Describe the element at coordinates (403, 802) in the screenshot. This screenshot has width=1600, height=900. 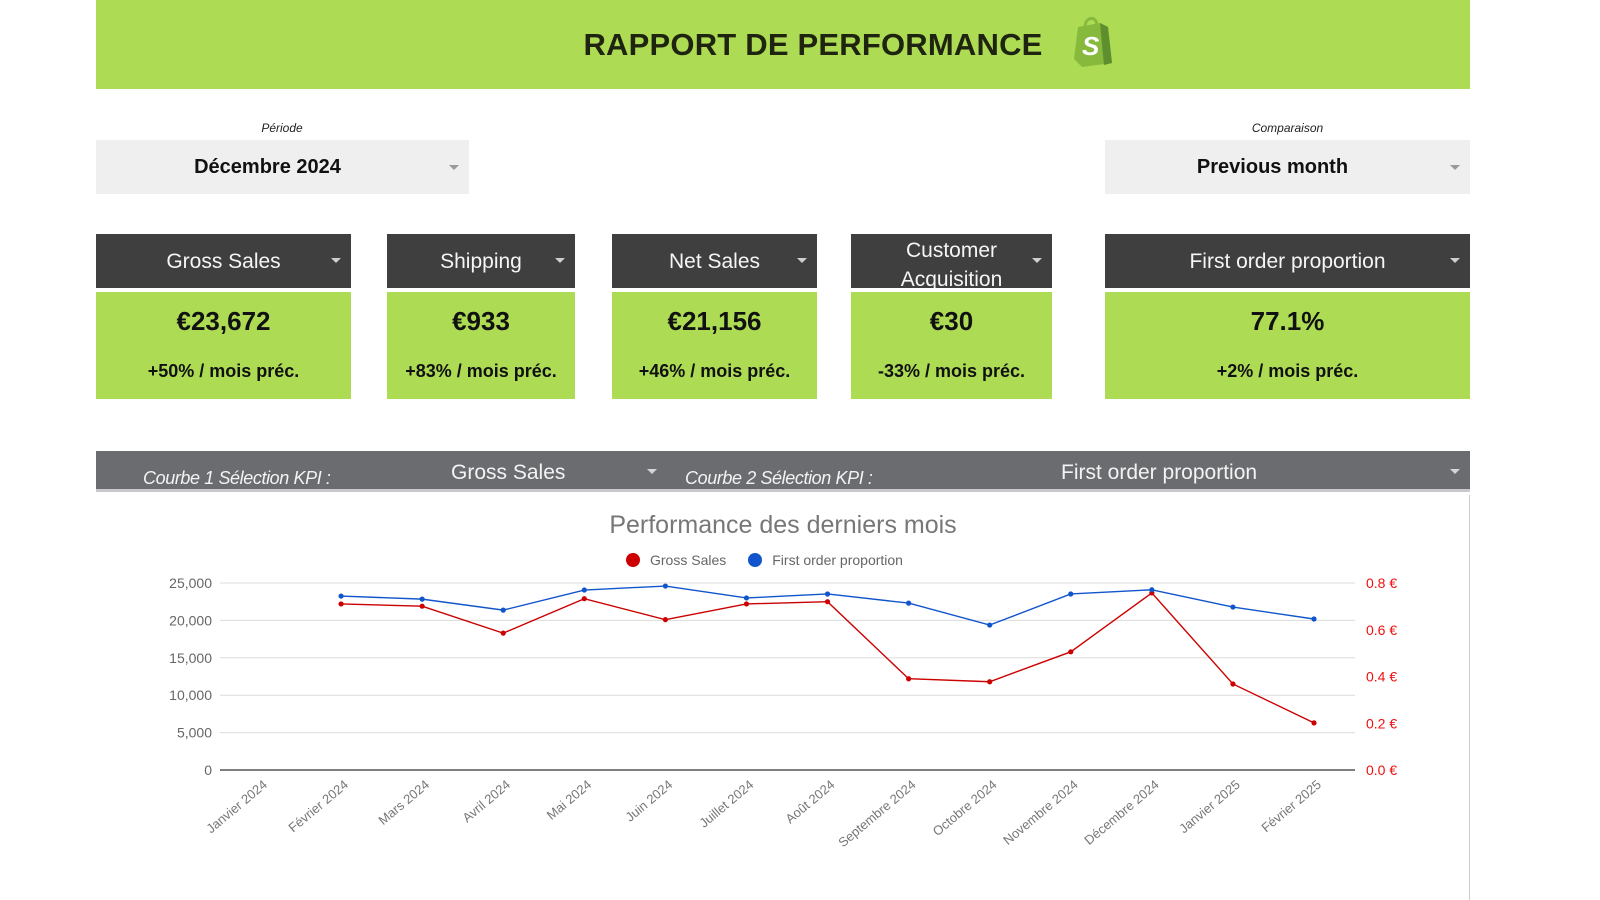
I see `x-axis-label: Mars 2024` at that location.